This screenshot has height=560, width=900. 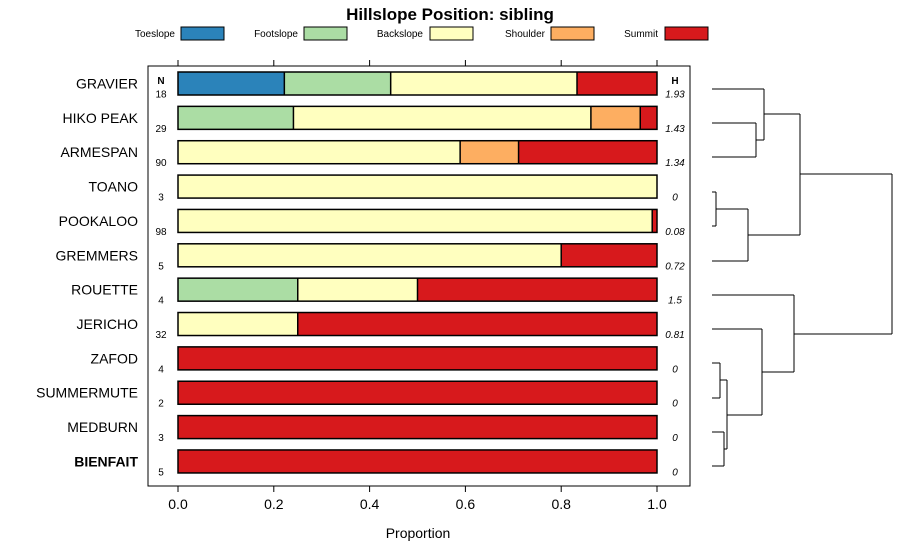 What do you see at coordinates (477, 324) in the screenshot?
I see `bar-segment-jericho-summit` at bounding box center [477, 324].